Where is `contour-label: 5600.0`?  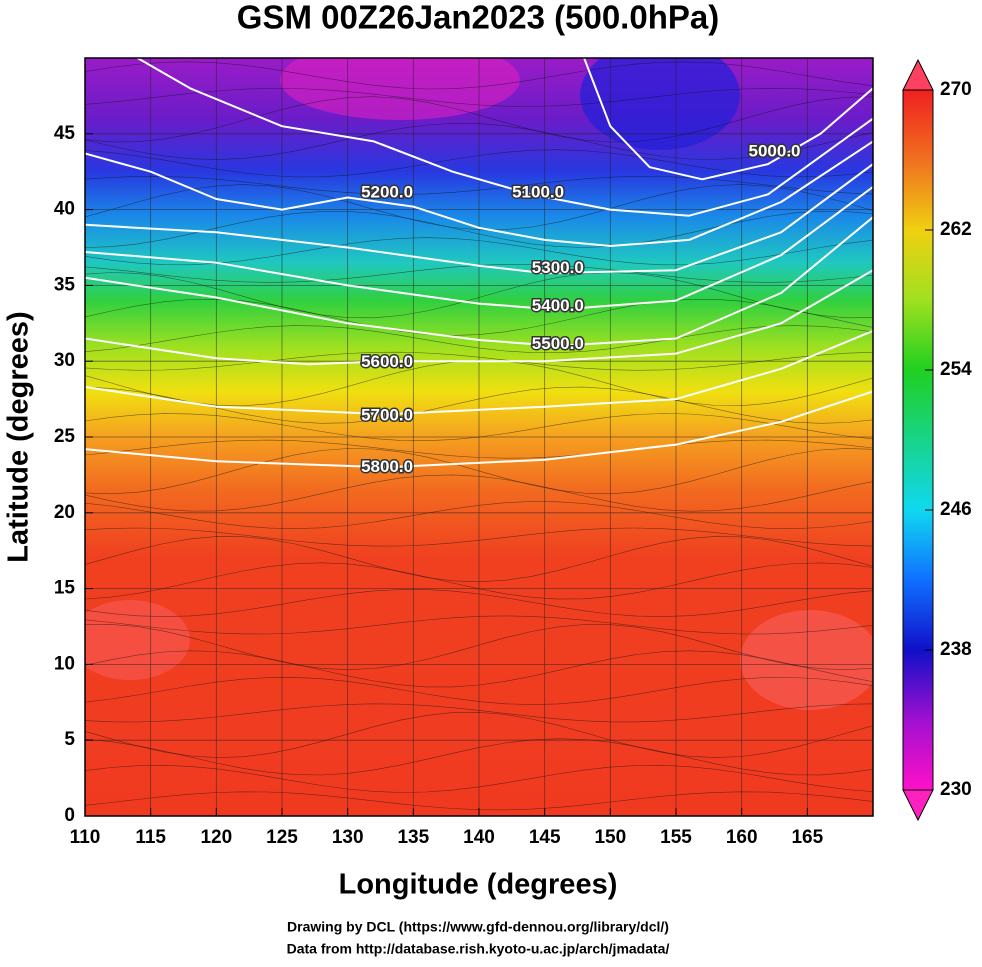 contour-label: 5600.0 is located at coordinates (387, 361).